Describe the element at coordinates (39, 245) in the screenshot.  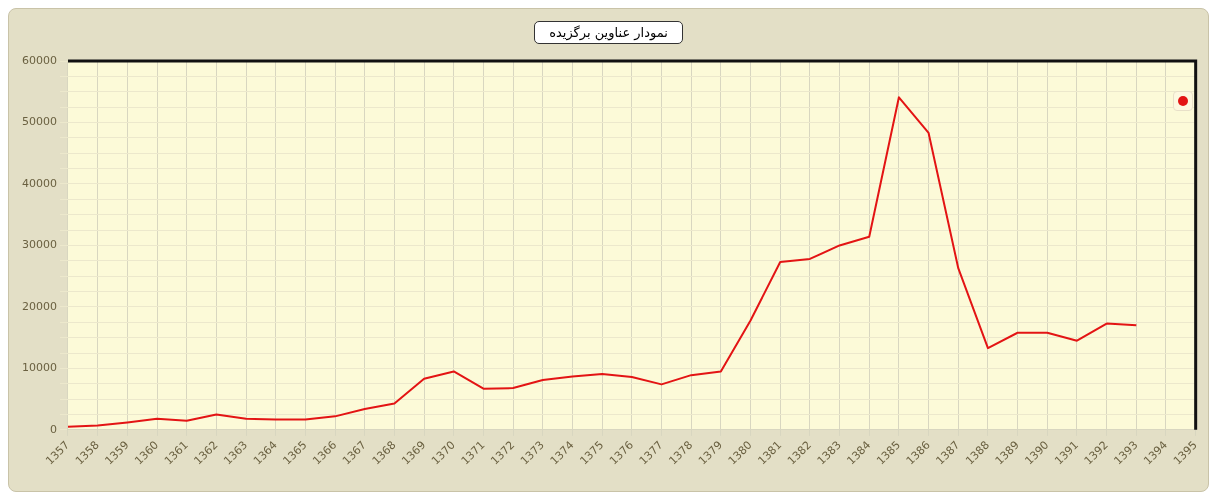
I see `y-tick-label: 30000` at that location.